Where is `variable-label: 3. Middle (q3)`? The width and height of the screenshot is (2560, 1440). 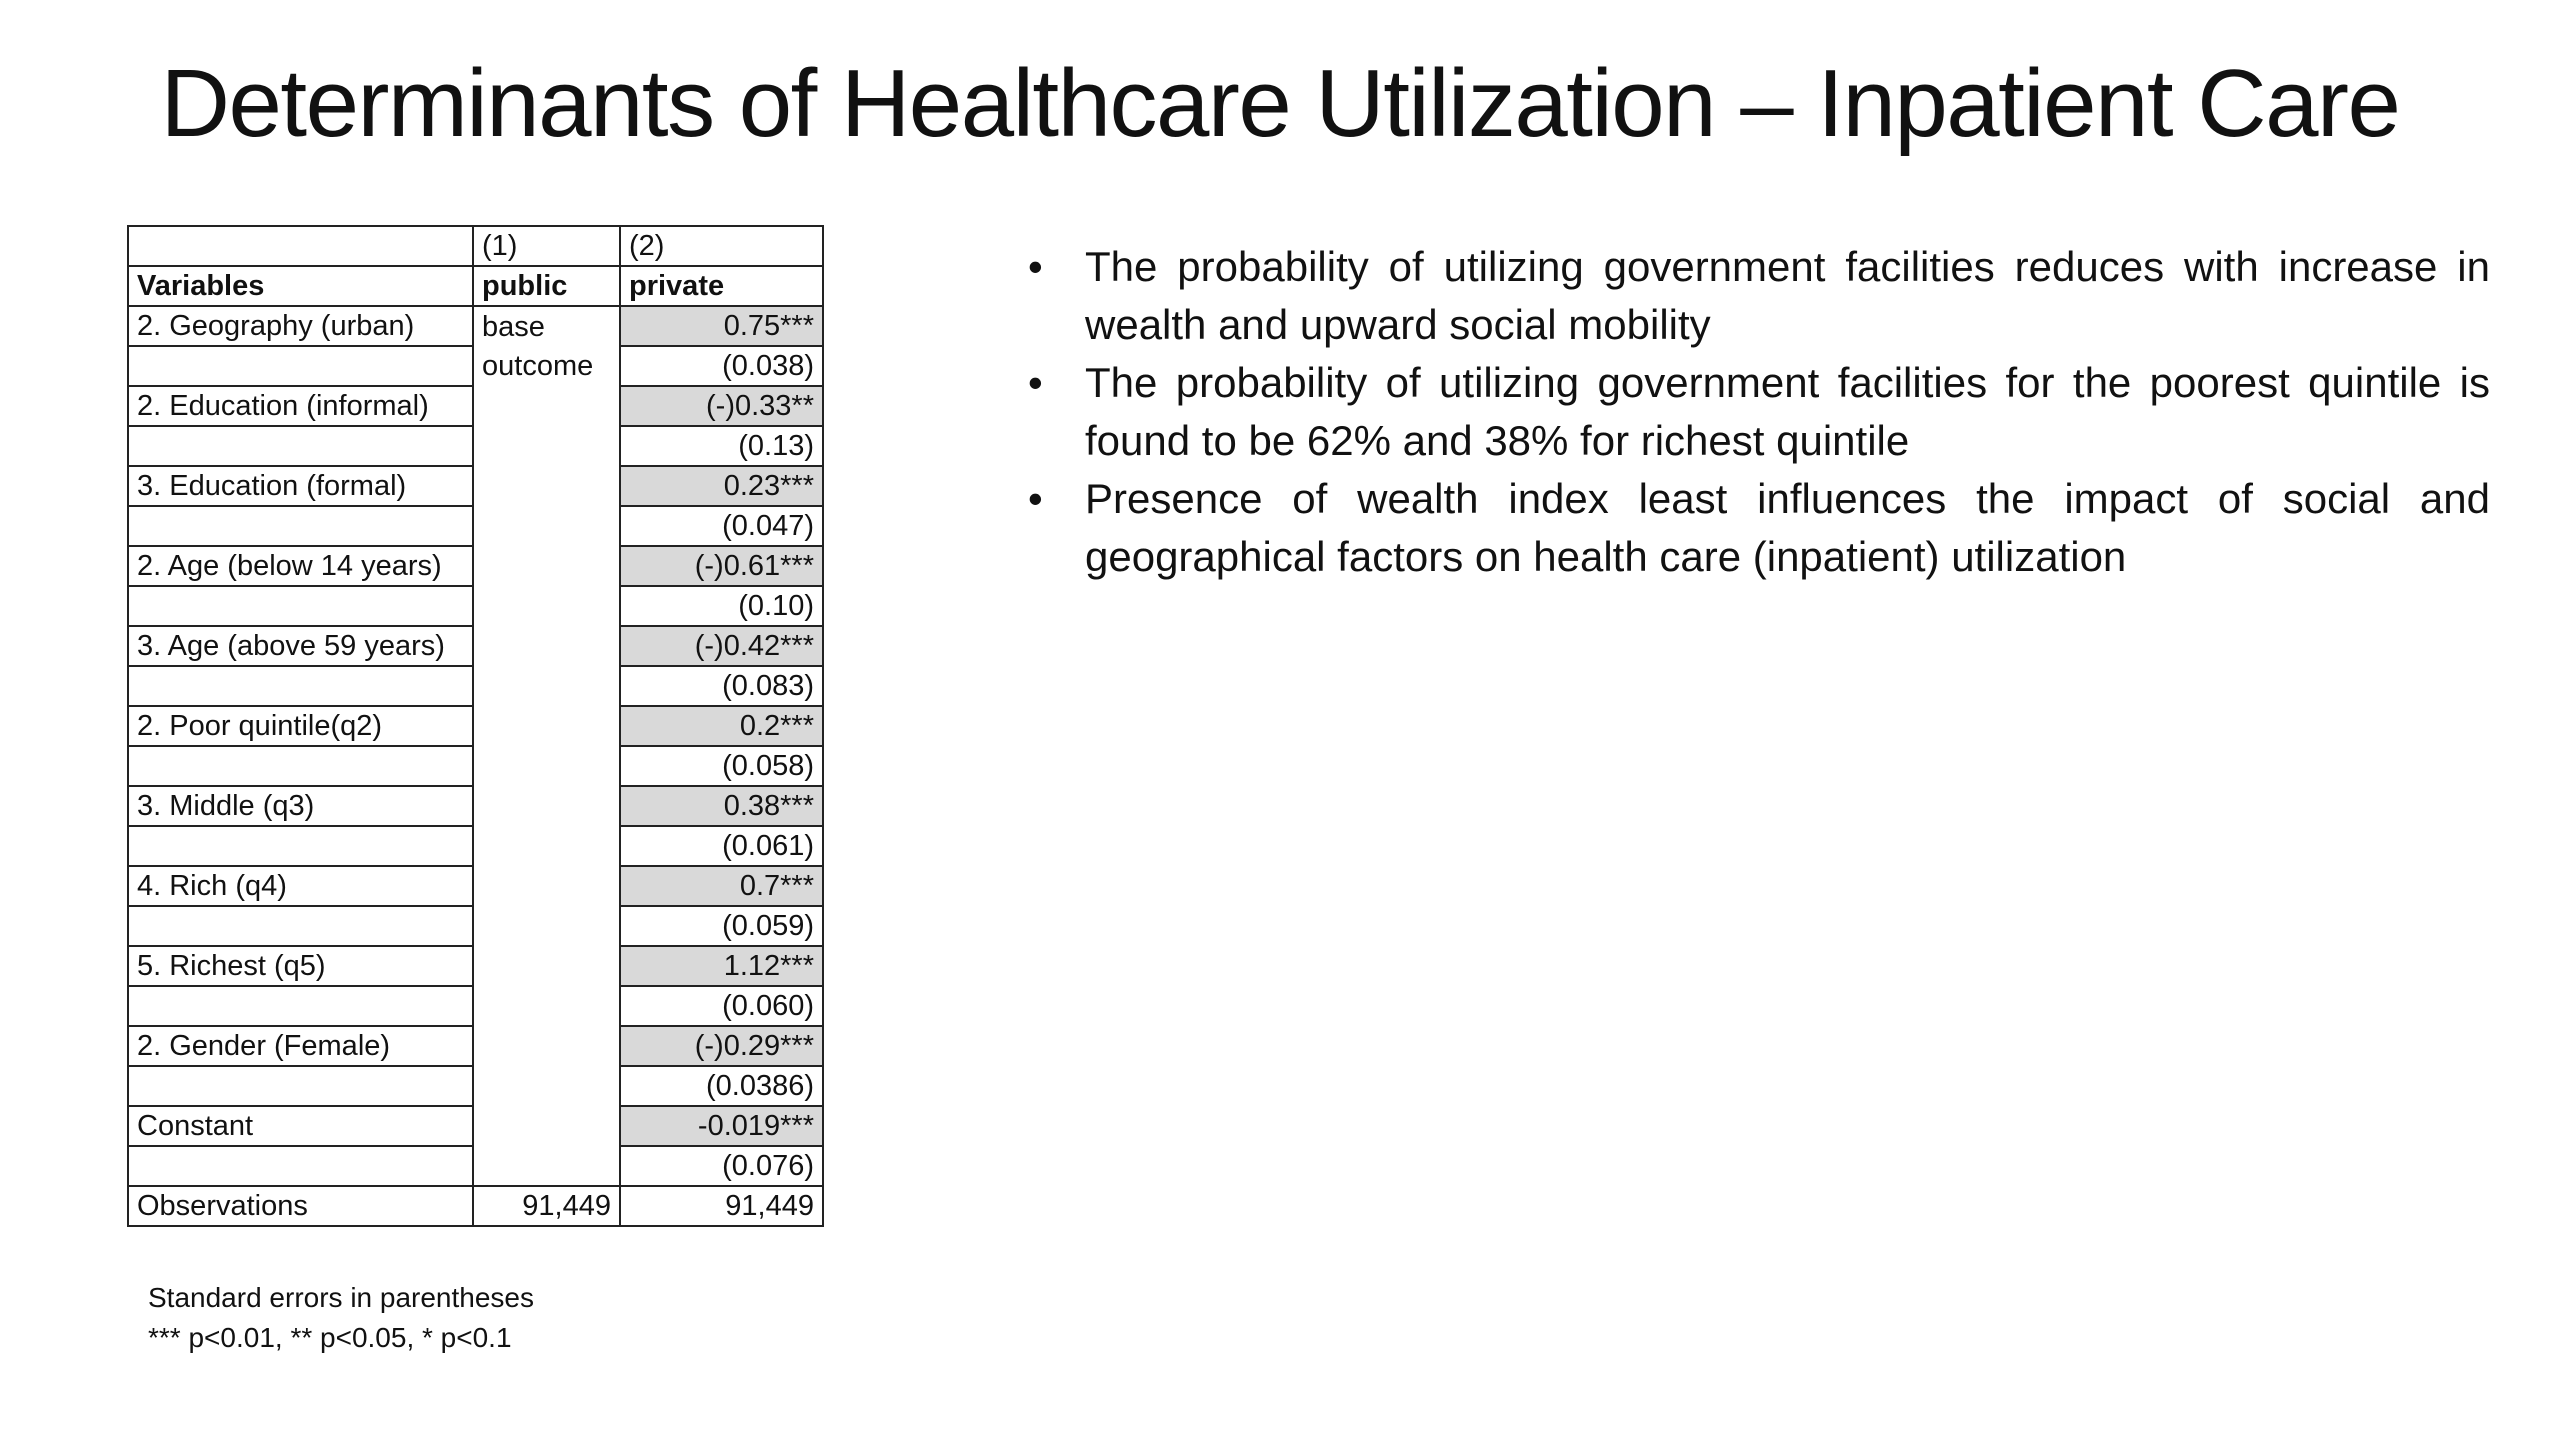
variable-label: 3. Middle (q3) is located at coordinates (300, 806).